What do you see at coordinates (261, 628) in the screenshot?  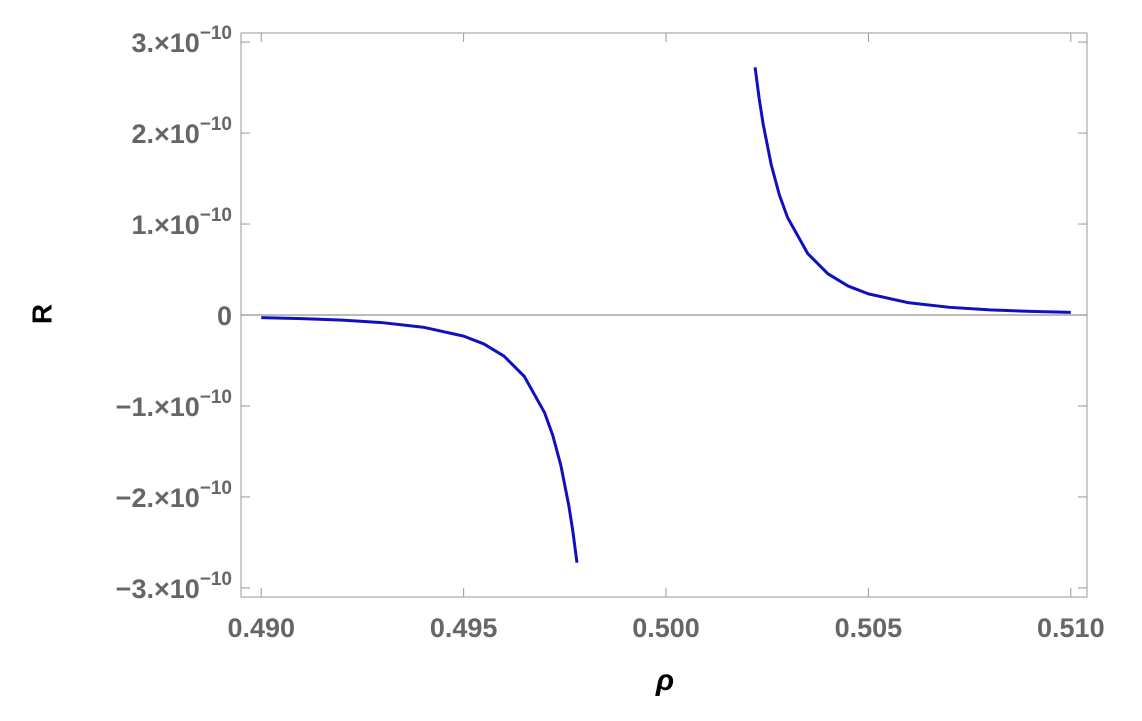 I see `x-tick-label: 0.490` at bounding box center [261, 628].